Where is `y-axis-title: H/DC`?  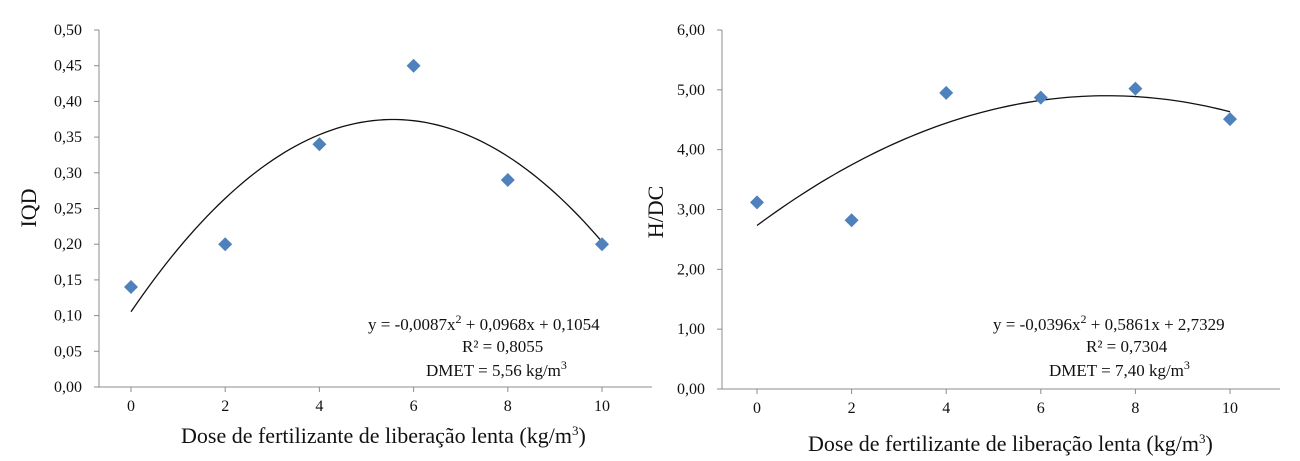 y-axis-title: H/DC is located at coordinates (655, 212).